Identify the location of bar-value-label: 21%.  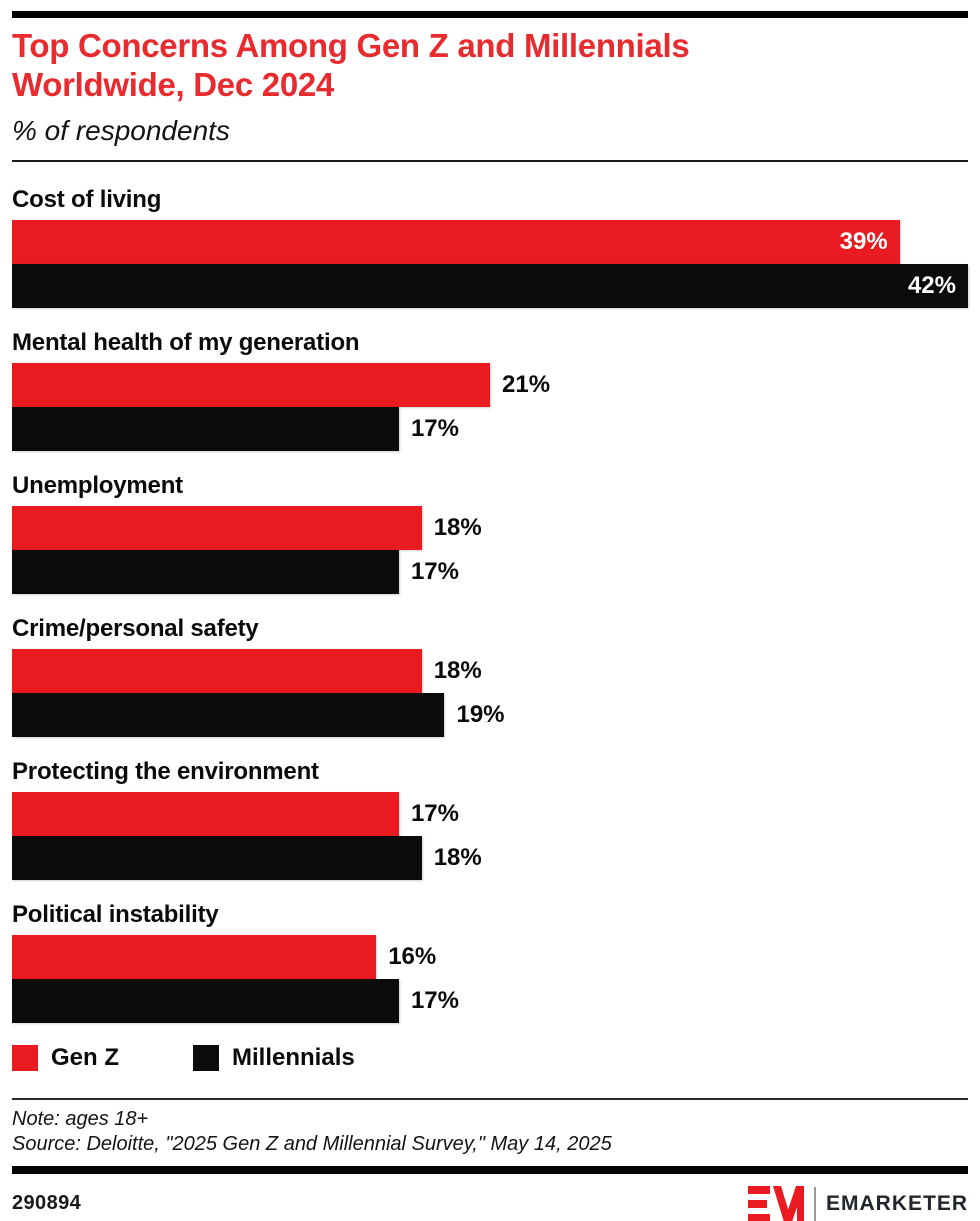
(526, 384).